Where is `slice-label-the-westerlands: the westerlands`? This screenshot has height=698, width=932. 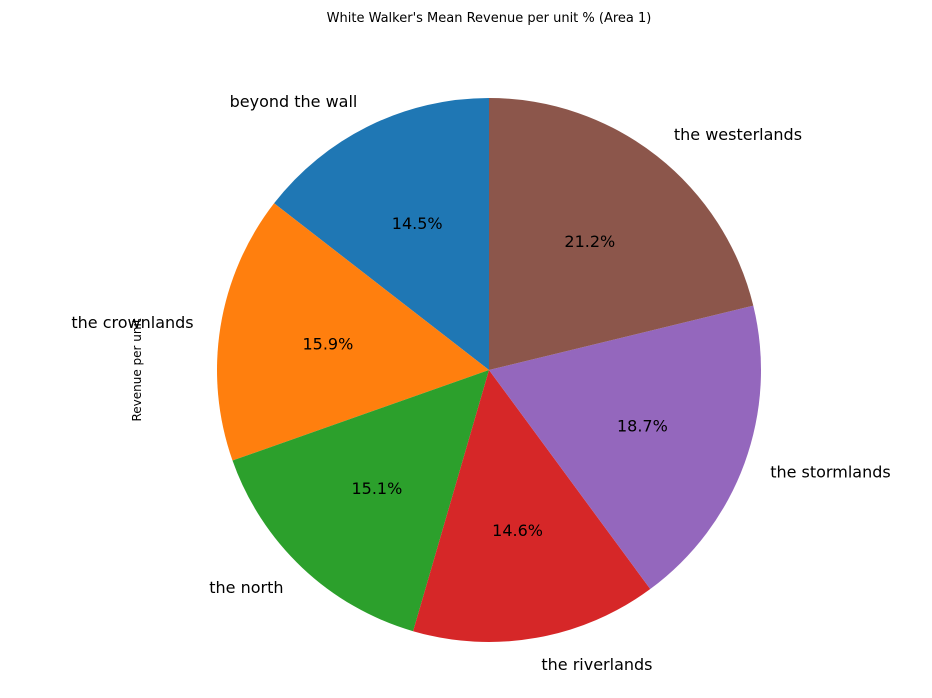 slice-label-the-westerlands: the westerlands is located at coordinates (738, 134).